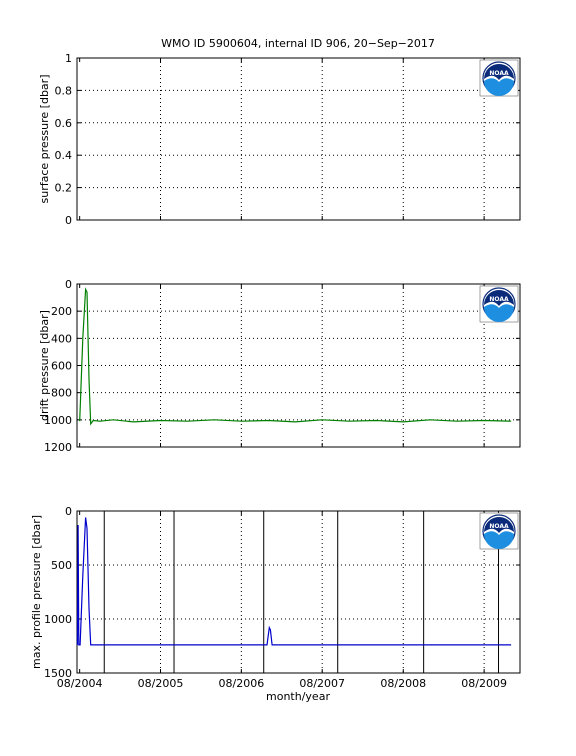  What do you see at coordinates (61, 366) in the screenshot?
I see `y-tick-label: 600` at bounding box center [61, 366].